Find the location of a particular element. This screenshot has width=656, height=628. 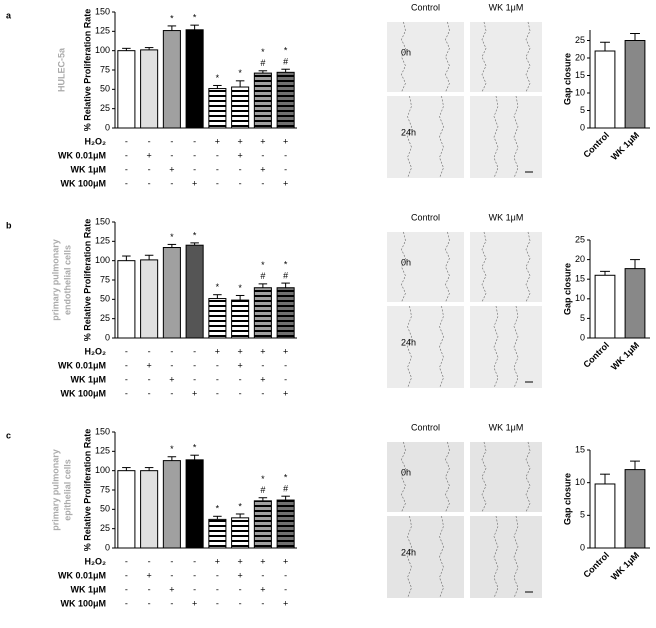

y-tick-label: 150 is located at coordinates (102, 11).